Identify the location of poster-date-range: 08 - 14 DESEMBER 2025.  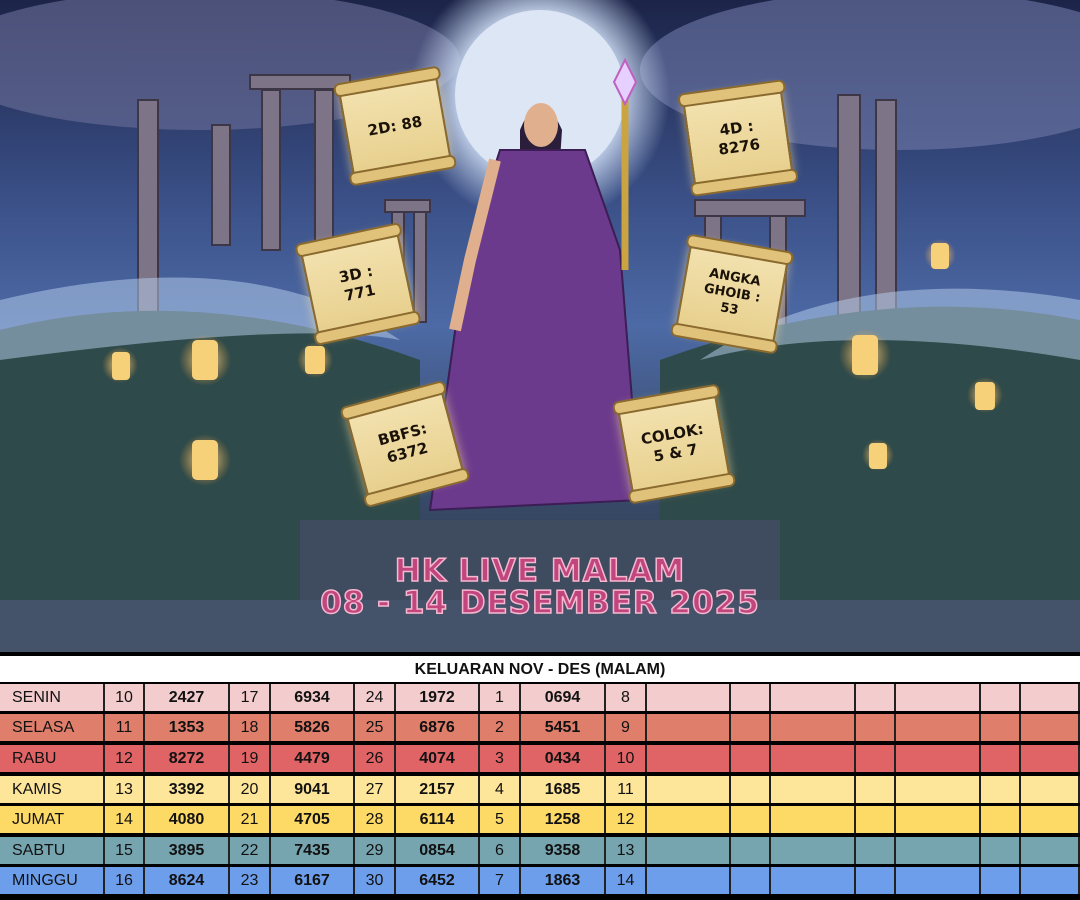
(539, 603).